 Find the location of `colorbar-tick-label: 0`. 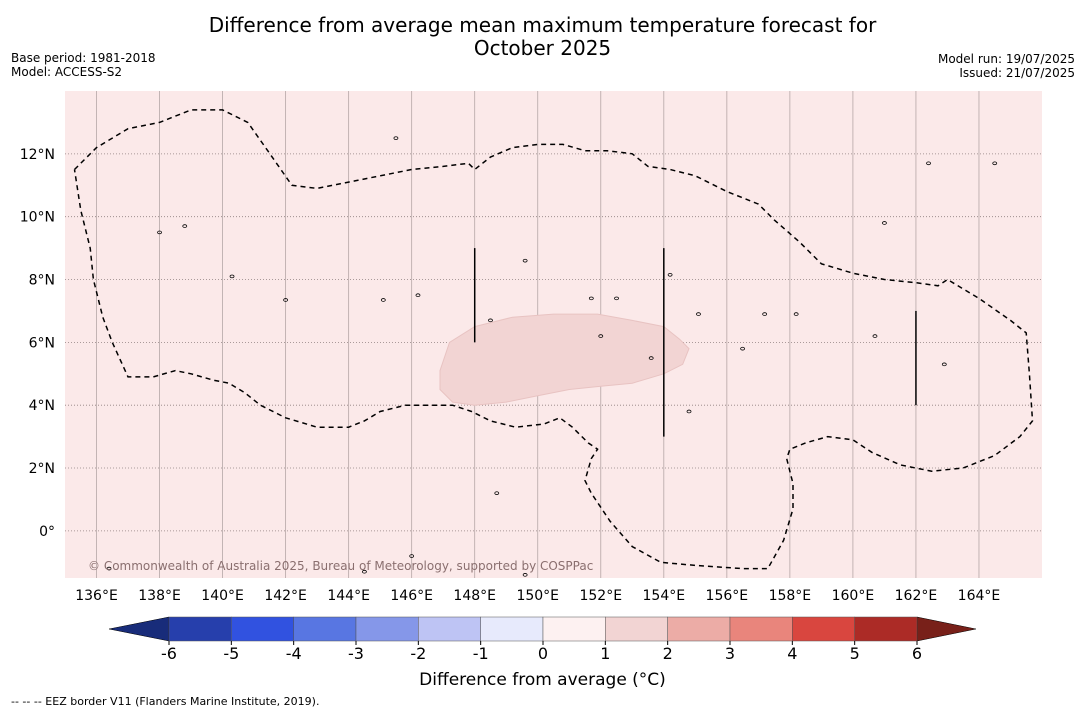

colorbar-tick-label: 0 is located at coordinates (543, 653).